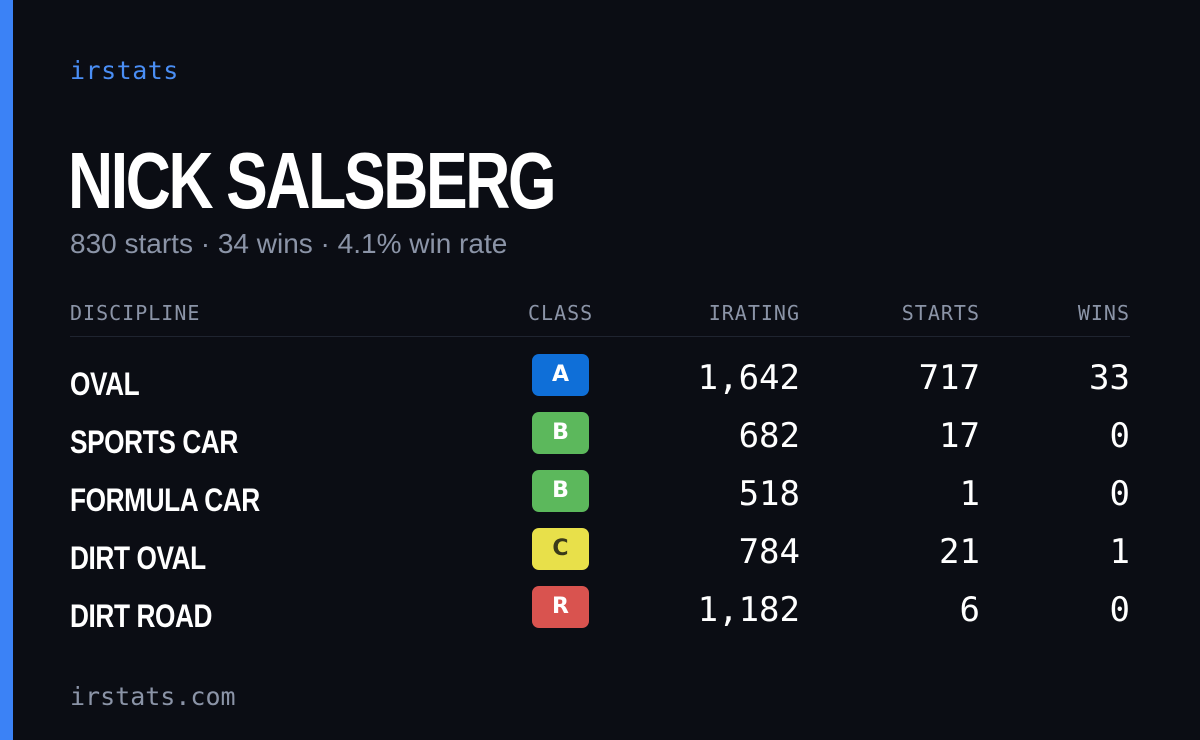 This screenshot has width=1200, height=740. What do you see at coordinates (141, 616) in the screenshot?
I see `discipline-label: DIRT ROAD` at bounding box center [141, 616].